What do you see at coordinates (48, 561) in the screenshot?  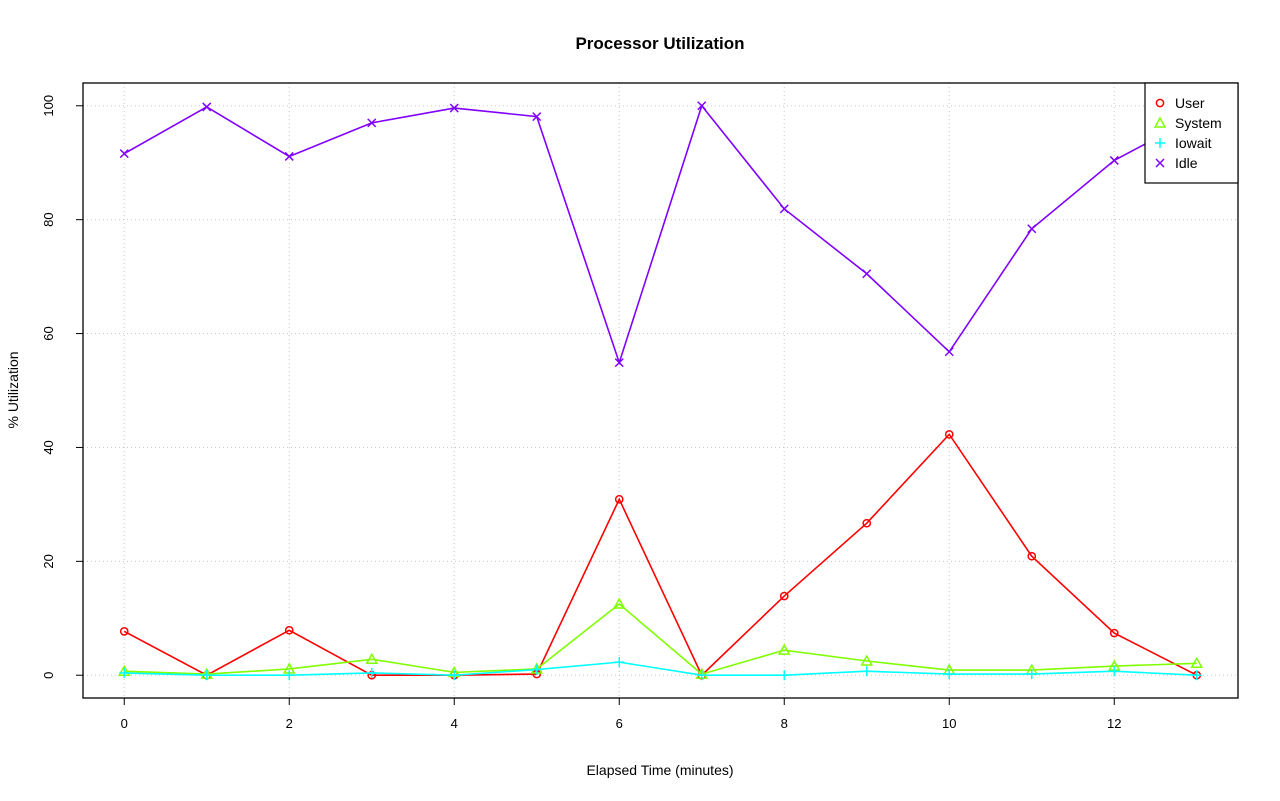 I see `y-tick-label: 20` at bounding box center [48, 561].